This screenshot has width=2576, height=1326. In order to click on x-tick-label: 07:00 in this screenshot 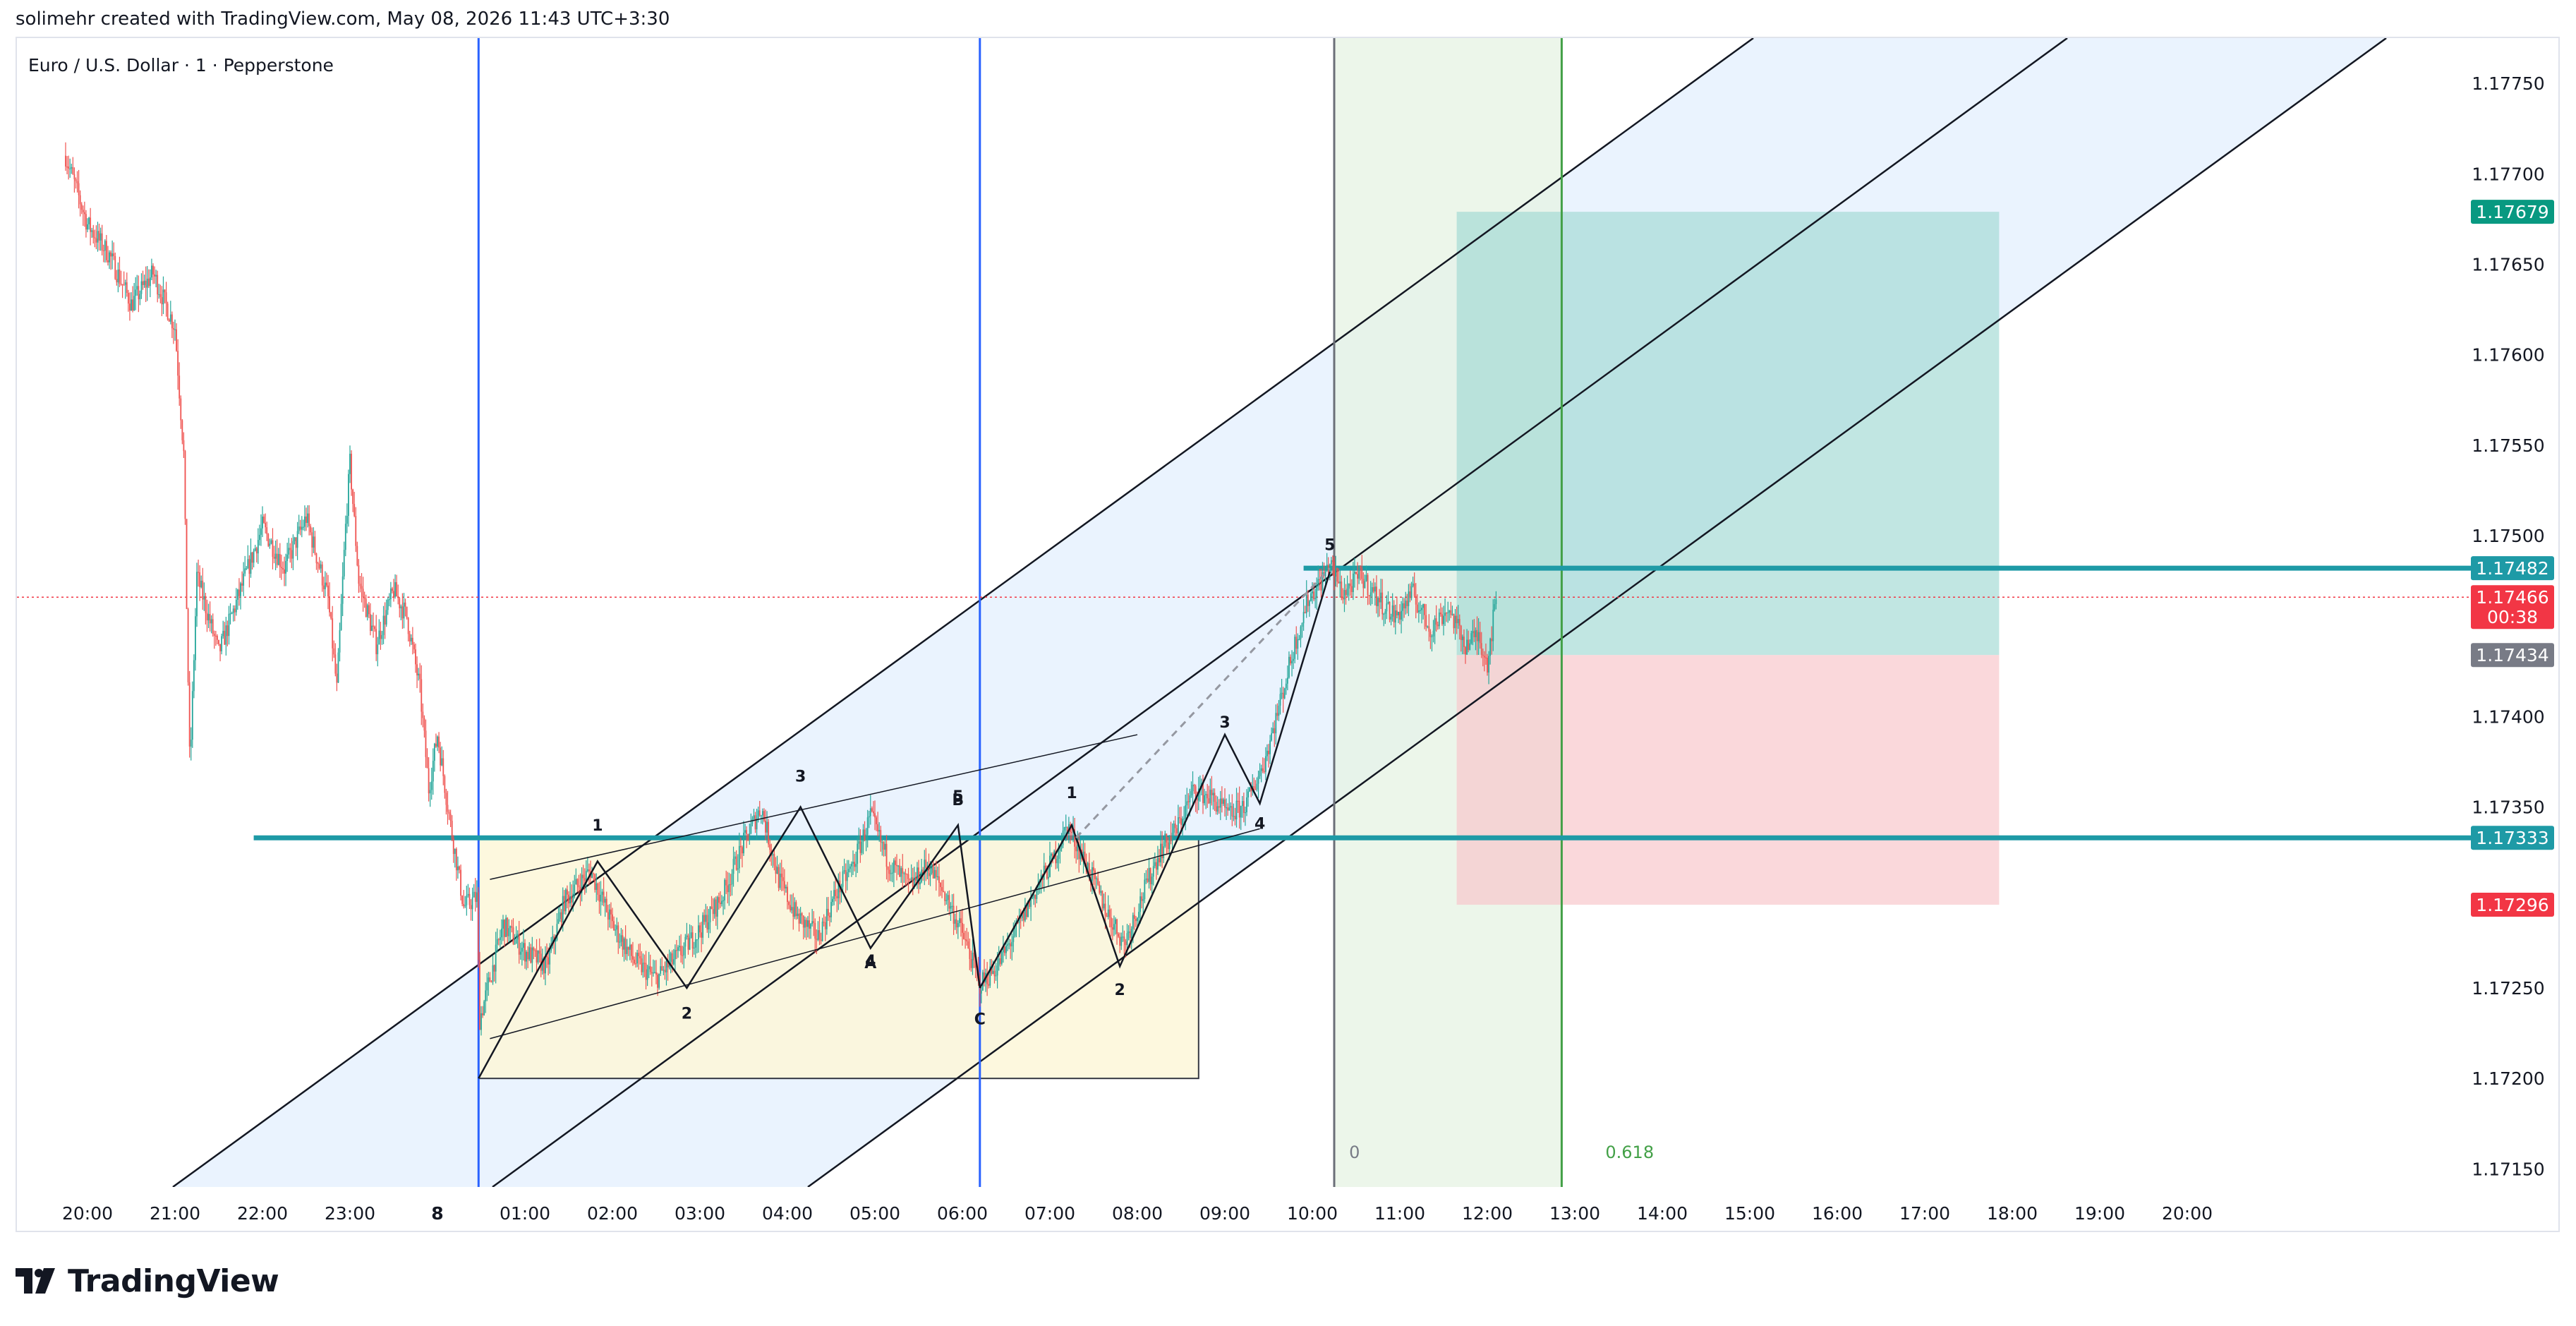, I will do `click(1049, 1213)`.